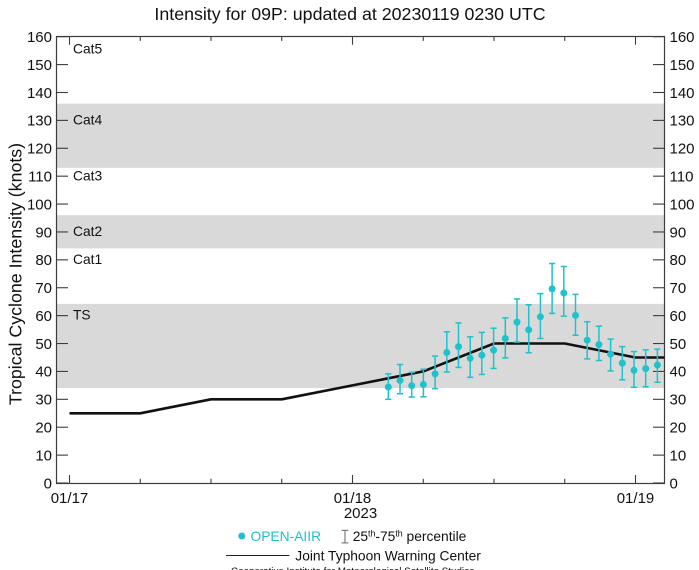 The image size is (699, 570). I want to click on svg-text: Cat1, so click(87, 259).